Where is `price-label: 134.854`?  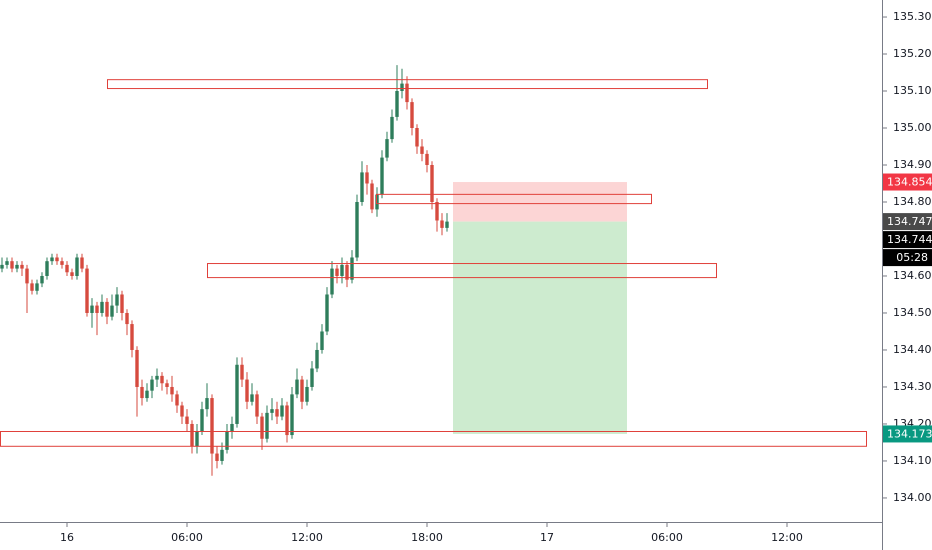
price-label: 134.854 is located at coordinates (909, 182).